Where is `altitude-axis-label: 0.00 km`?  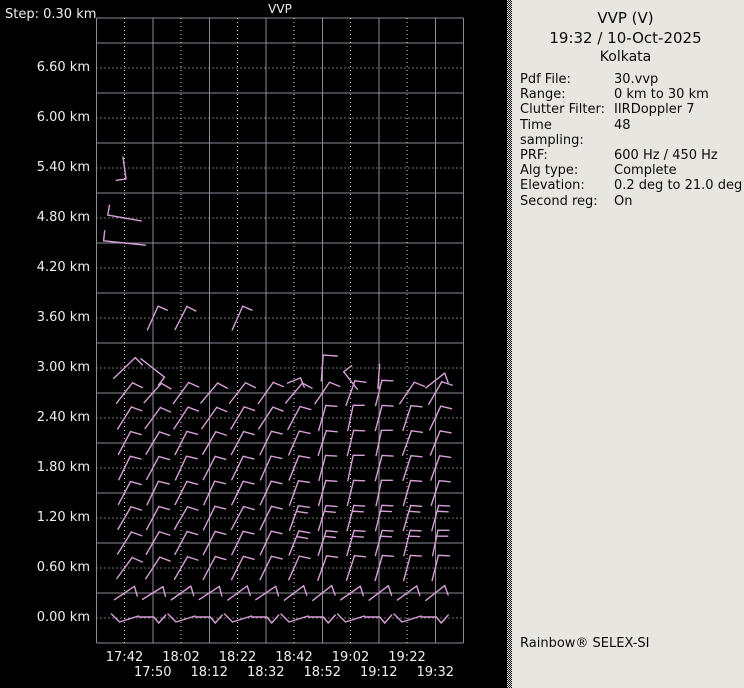 altitude-axis-label: 0.00 km is located at coordinates (63, 617).